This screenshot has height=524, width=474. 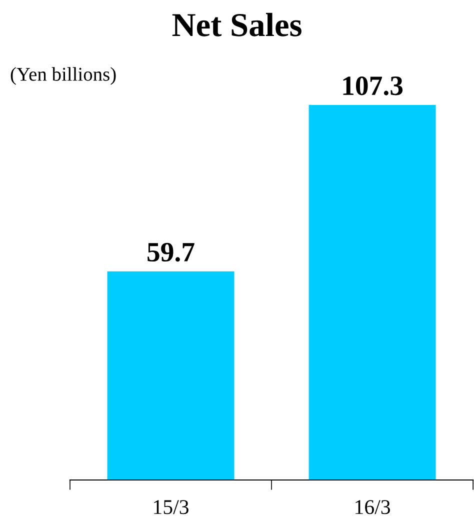 I want to click on data-label: 107.3, so click(x=373, y=86).